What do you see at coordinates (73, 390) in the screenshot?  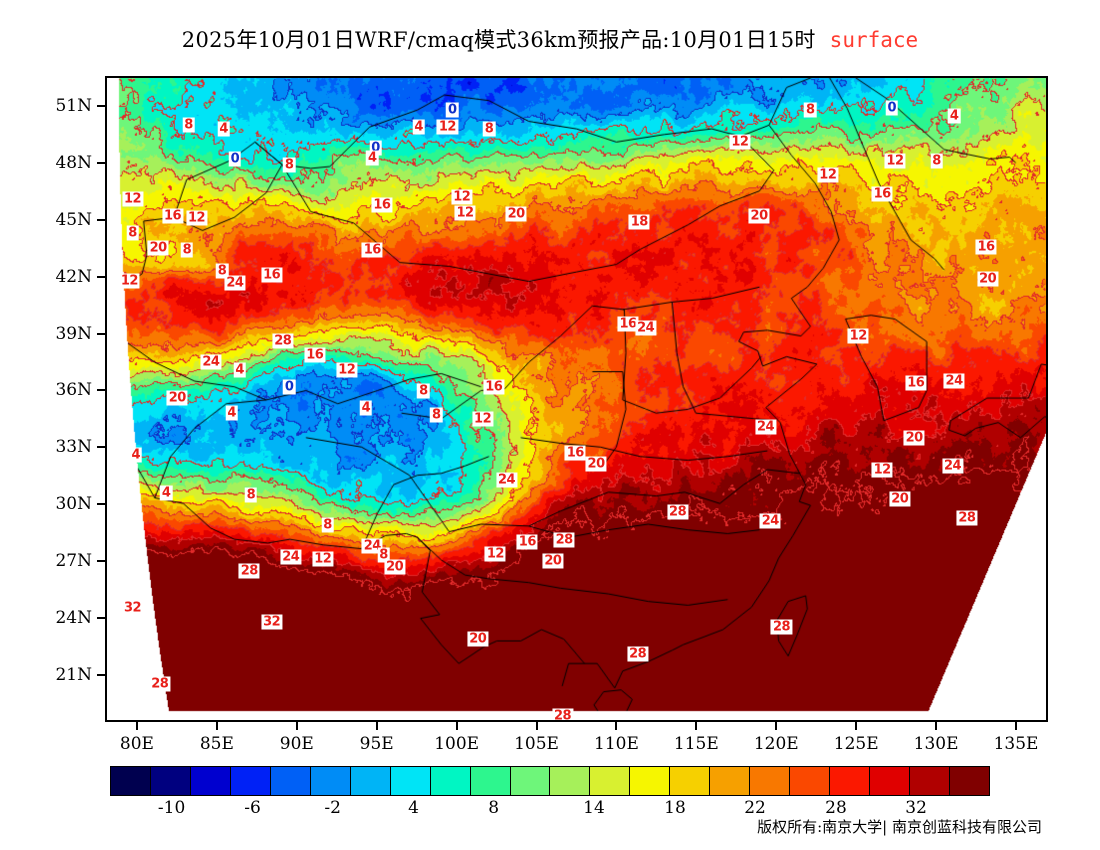 I see `y-axis-tick-label: 36N` at bounding box center [73, 390].